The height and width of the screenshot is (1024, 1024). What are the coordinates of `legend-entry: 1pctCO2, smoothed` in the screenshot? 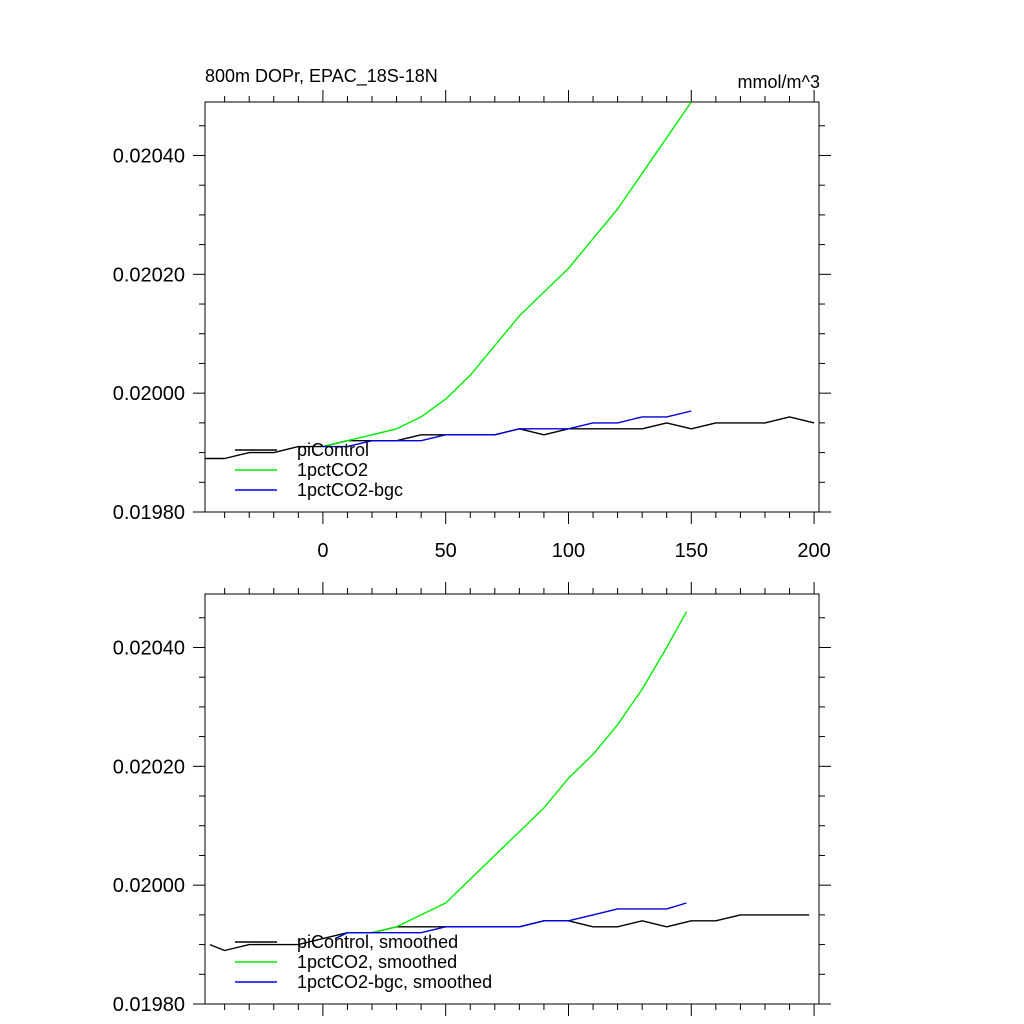 It's located at (377, 962).